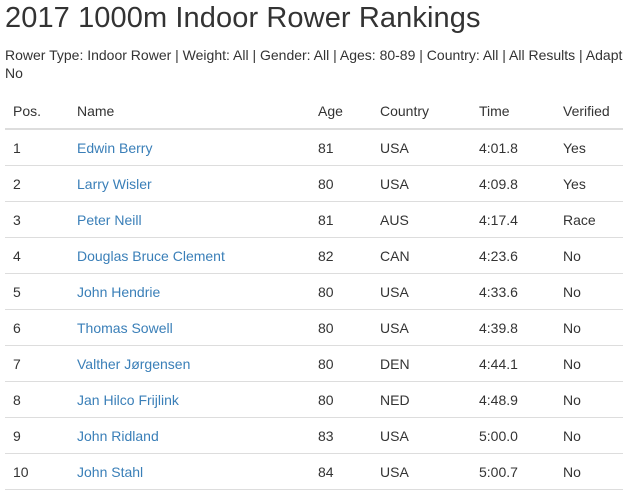 The height and width of the screenshot is (491, 623). I want to click on table-row: 1 Edwin Berry 81 USA 4:01.8 Yes, so click(314, 147).